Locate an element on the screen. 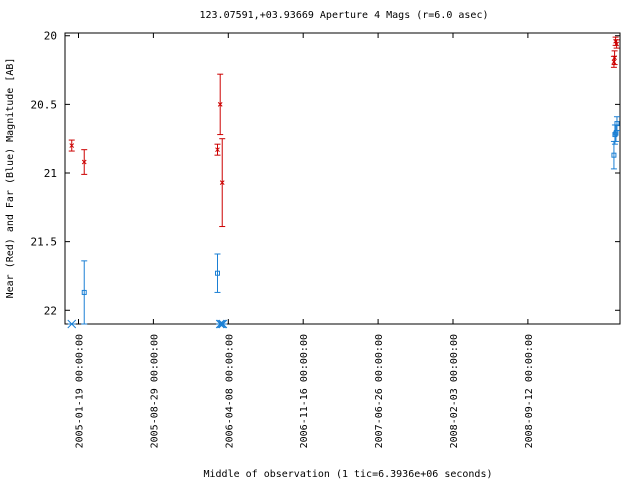 The height and width of the screenshot is (480, 640). x-tick-label: 2008-02-03 00:00:00 is located at coordinates (454, 391).